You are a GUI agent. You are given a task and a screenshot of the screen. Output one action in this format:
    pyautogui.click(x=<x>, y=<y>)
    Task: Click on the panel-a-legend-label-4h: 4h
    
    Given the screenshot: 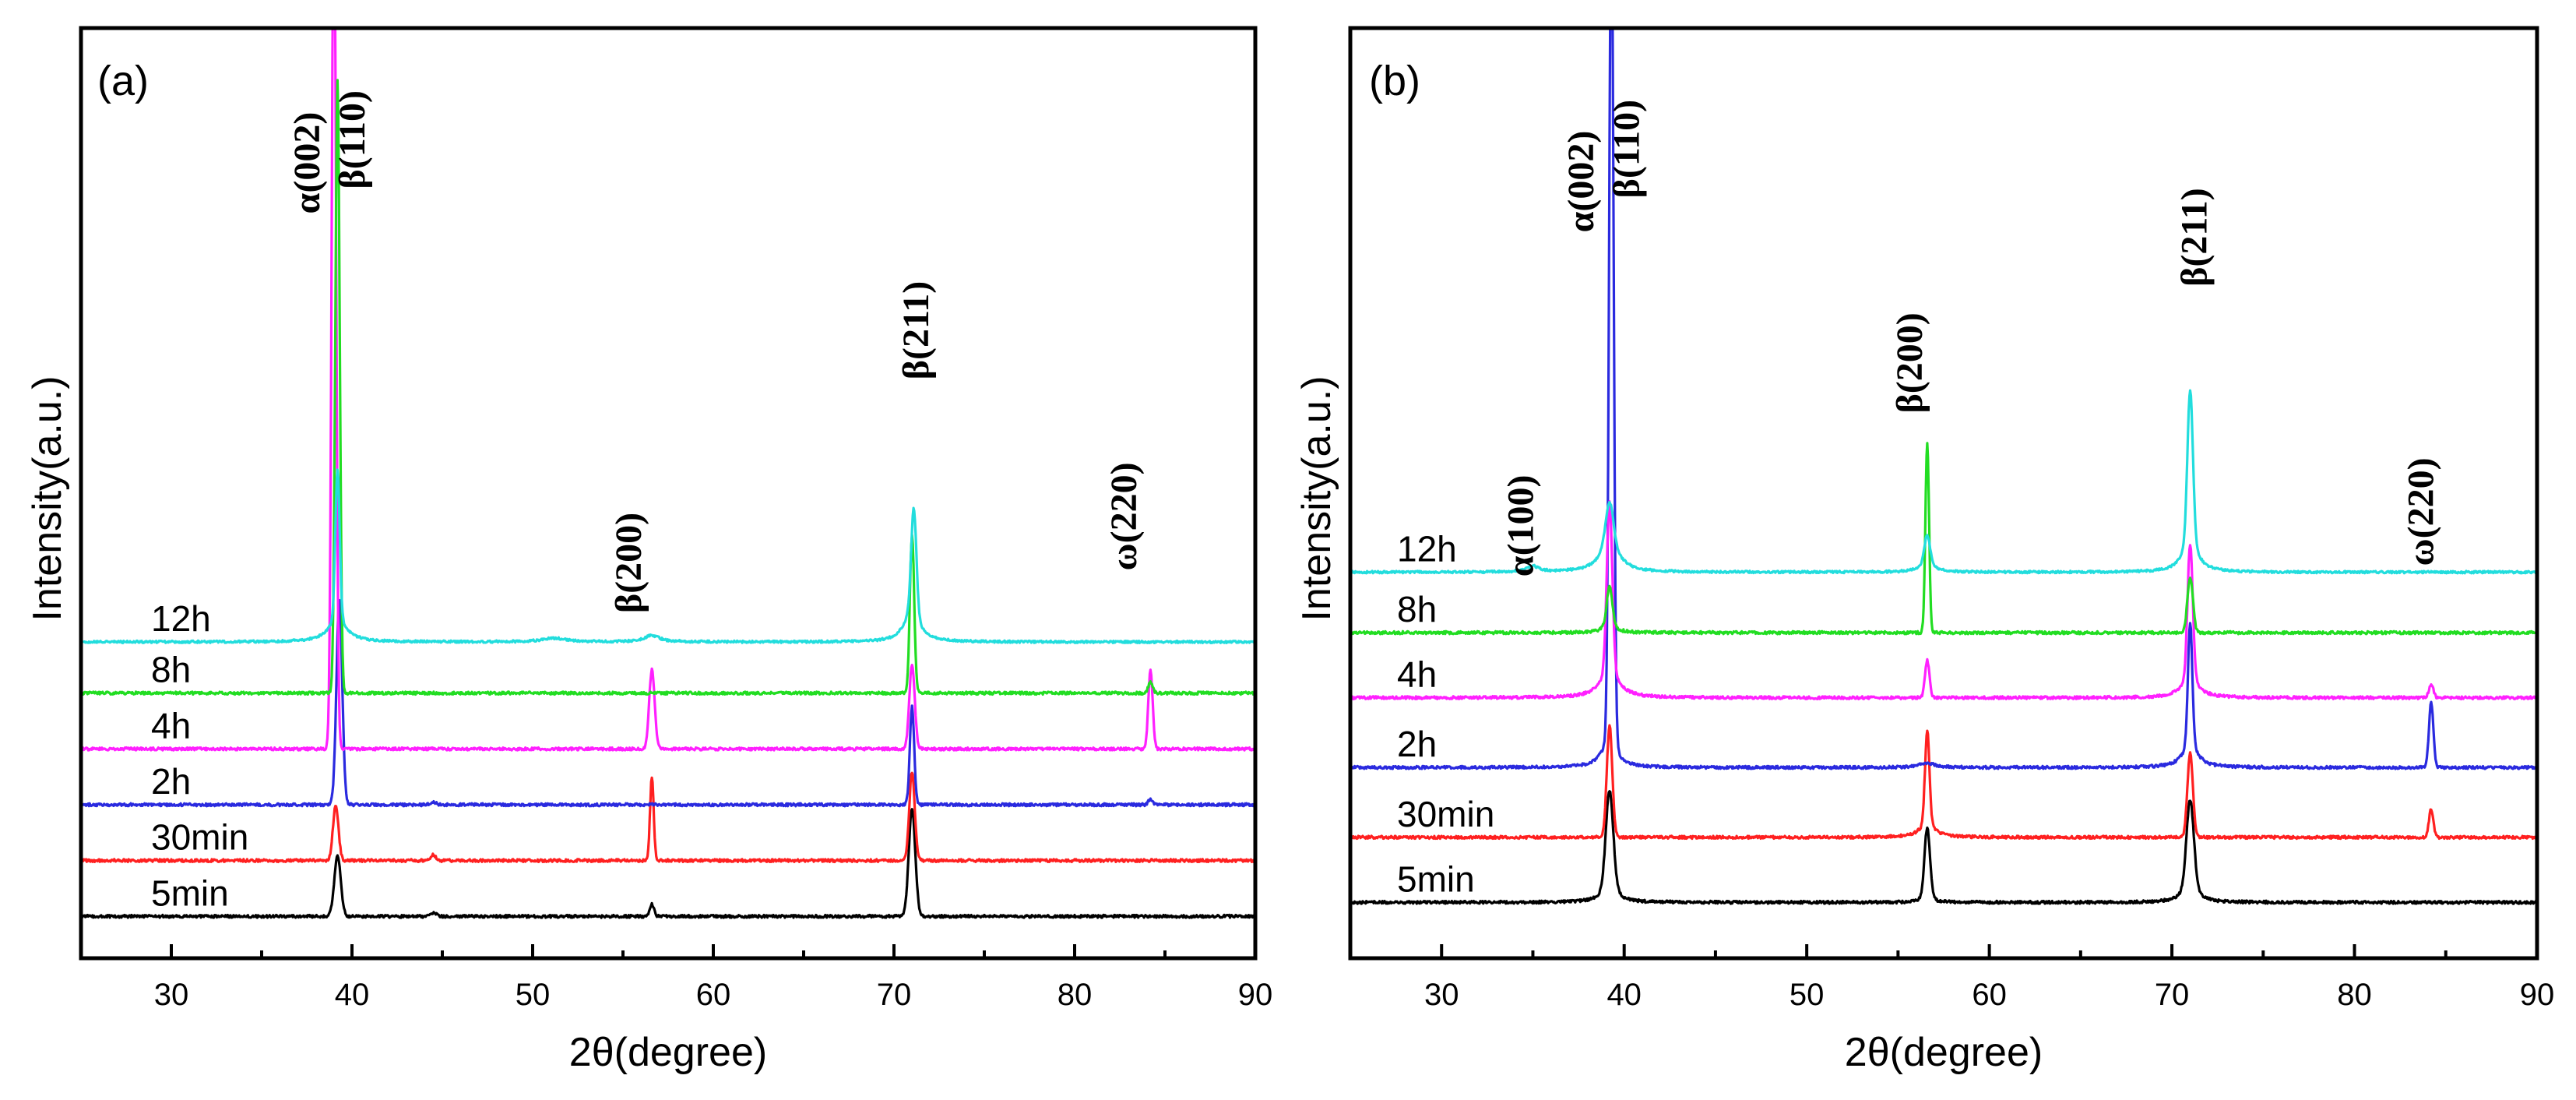 What is the action you would take?
    pyautogui.click(x=171, y=725)
    